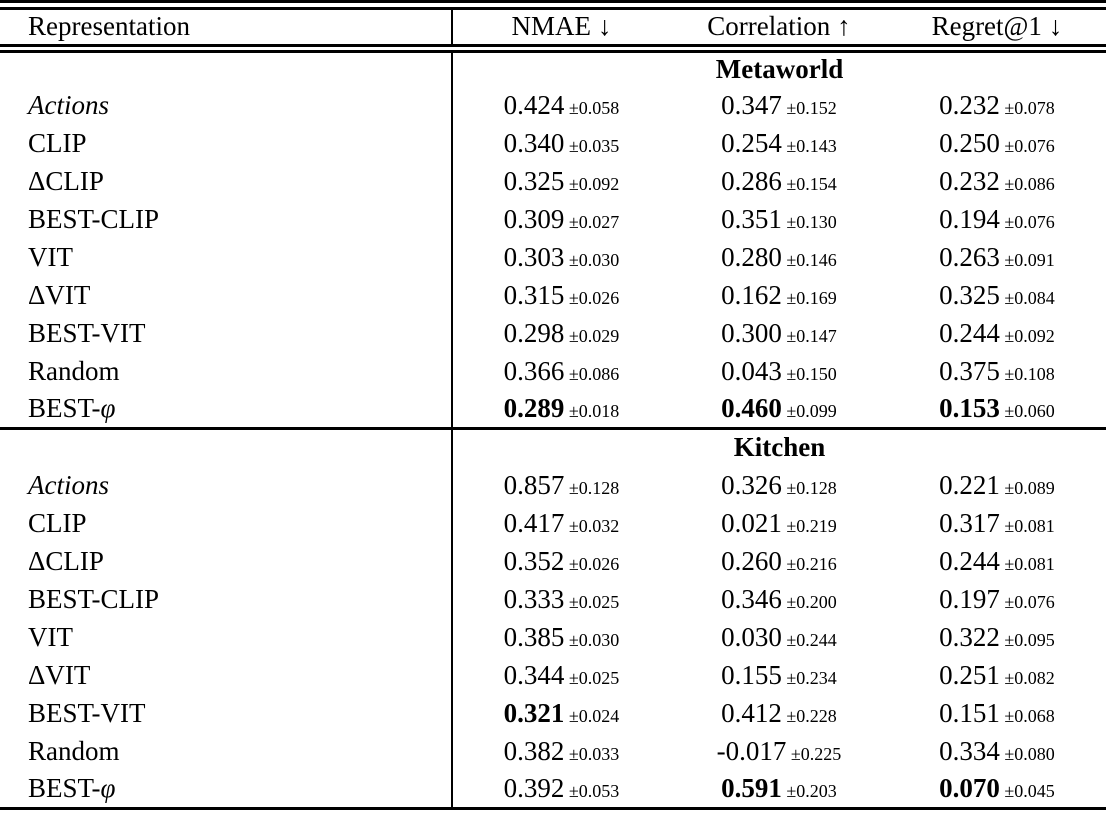 Image resolution: width=1106 pixels, height=825 pixels. What do you see at coordinates (534, 522) in the screenshot?
I see `metric-value: 0.417` at bounding box center [534, 522].